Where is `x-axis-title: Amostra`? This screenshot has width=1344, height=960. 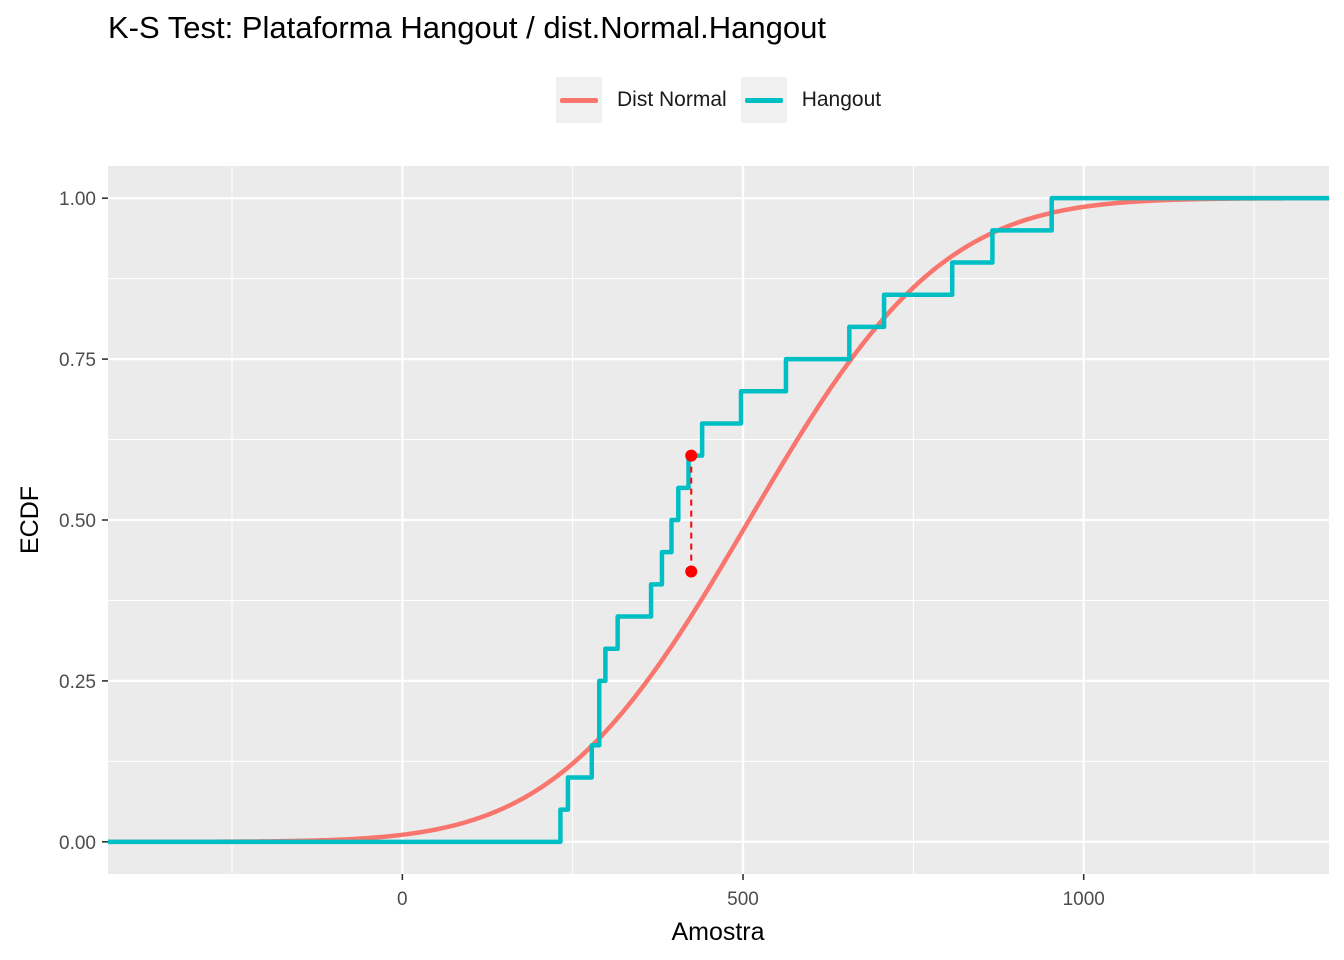 x-axis-title: Amostra is located at coordinates (717, 932).